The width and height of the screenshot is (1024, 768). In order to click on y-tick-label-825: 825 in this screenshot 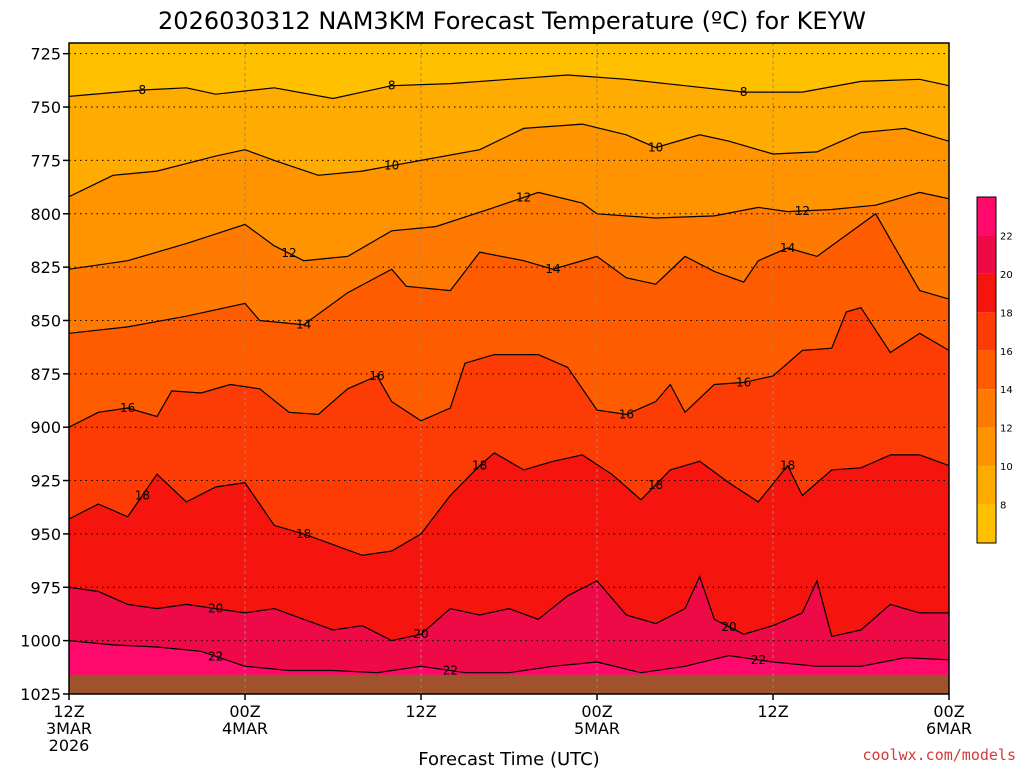, I will do `click(45, 267)`.